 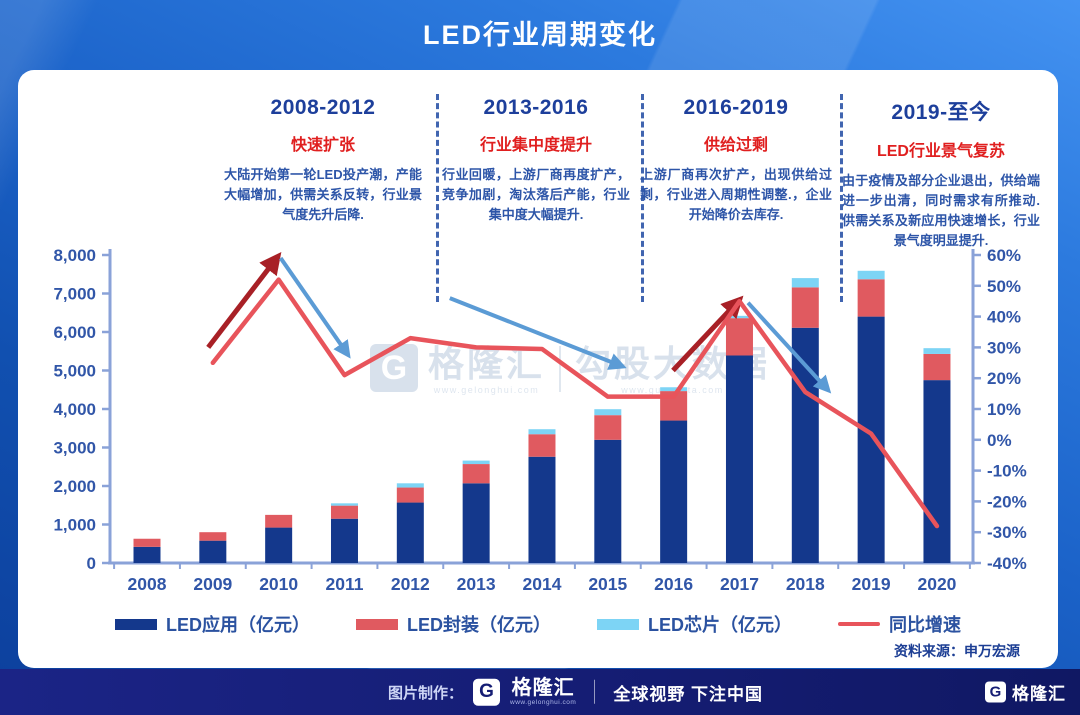 I want to click on right-axis-tick-label: 30%, so click(x=1004, y=347).